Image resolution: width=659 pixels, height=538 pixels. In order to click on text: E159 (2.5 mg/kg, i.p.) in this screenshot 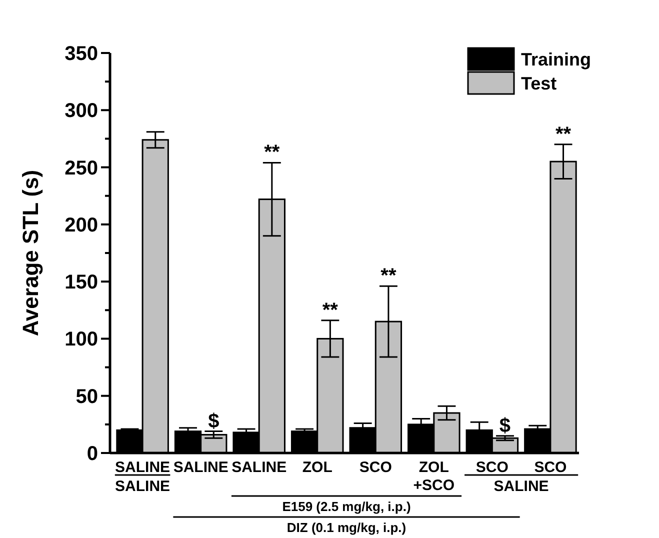, I will do `click(346, 506)`.